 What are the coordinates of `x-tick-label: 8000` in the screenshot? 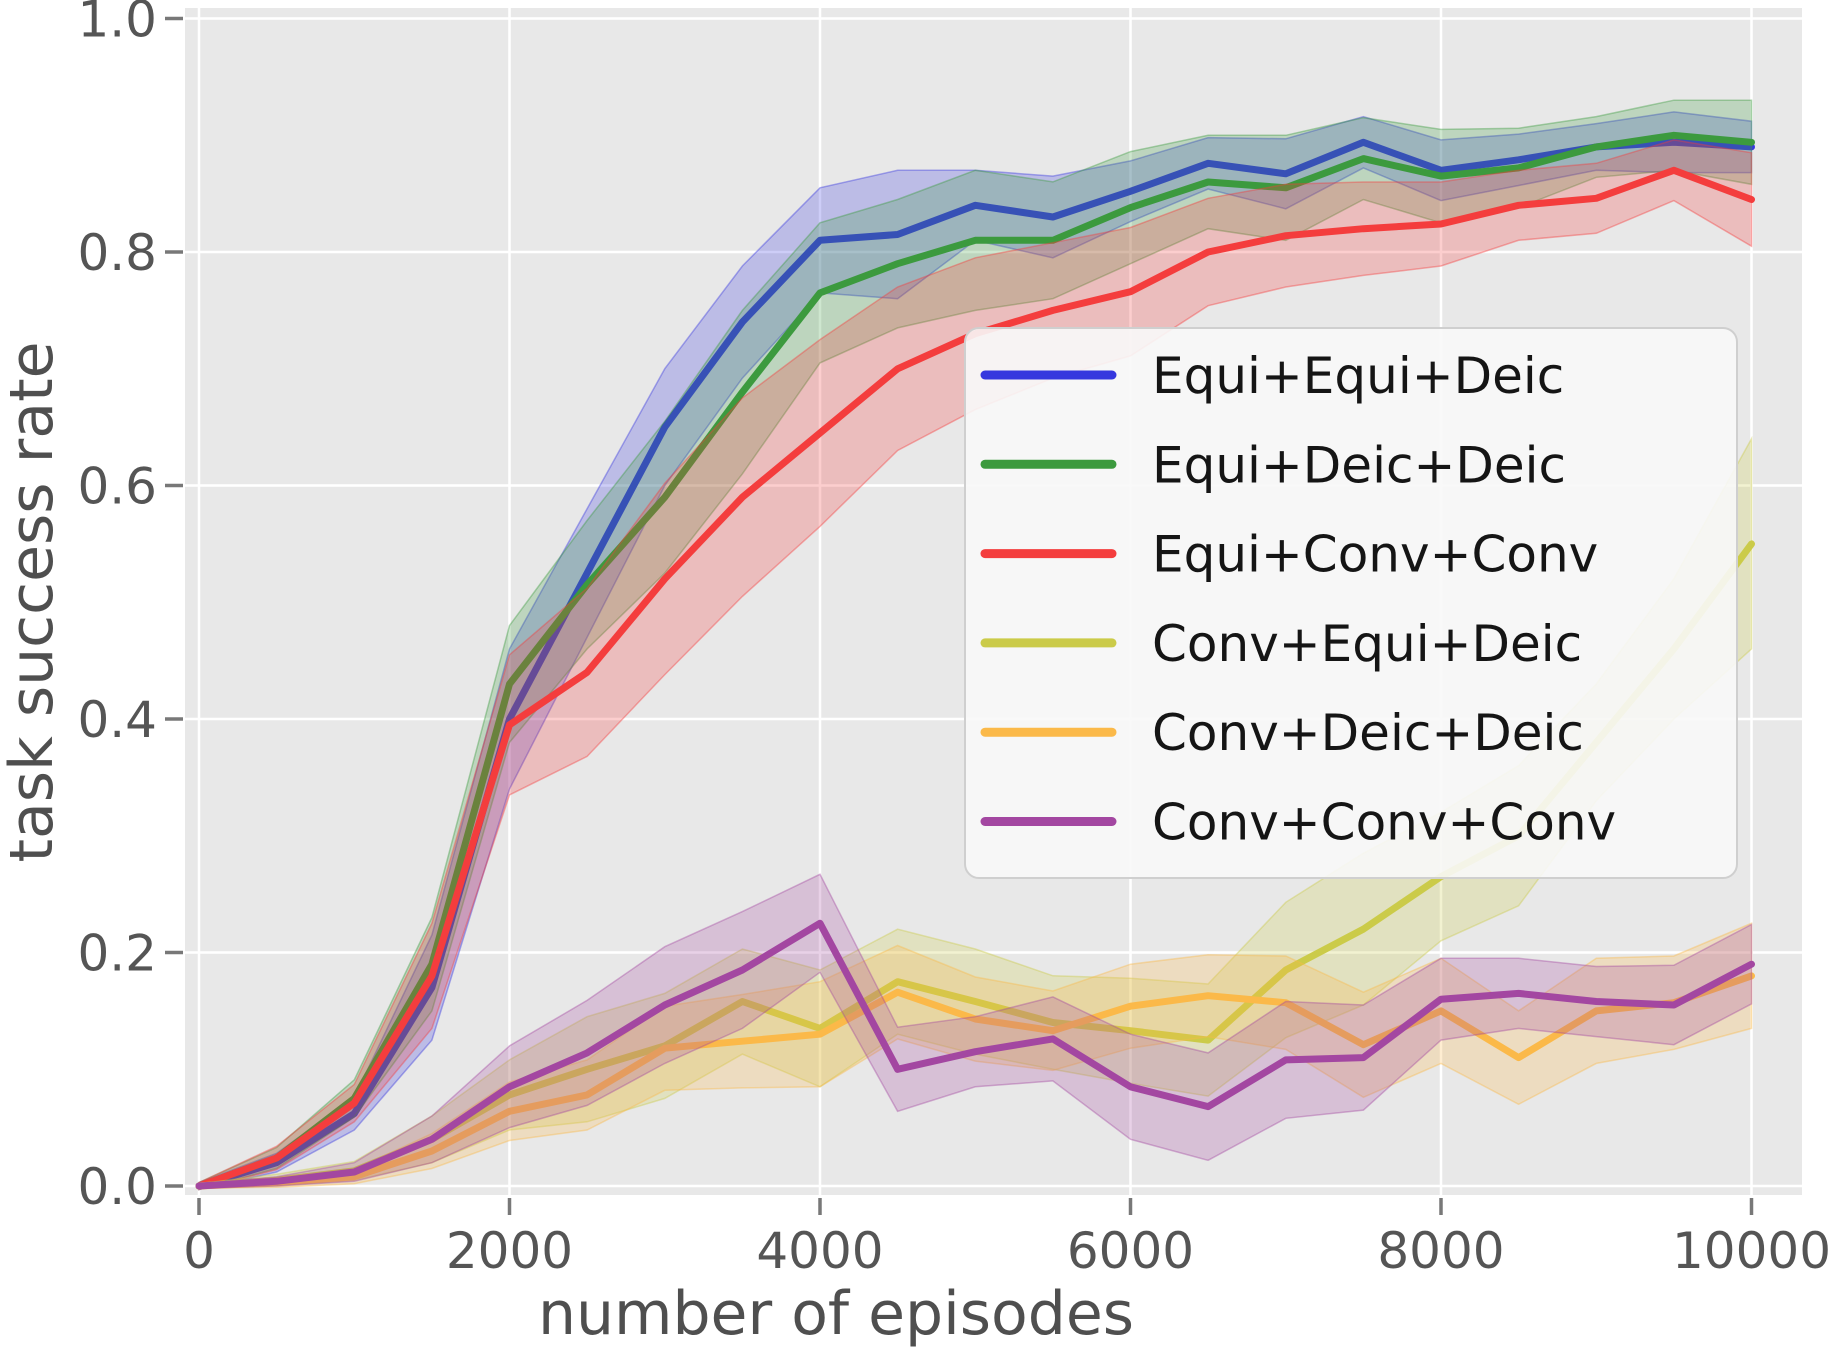 It's located at (1440, 1251).